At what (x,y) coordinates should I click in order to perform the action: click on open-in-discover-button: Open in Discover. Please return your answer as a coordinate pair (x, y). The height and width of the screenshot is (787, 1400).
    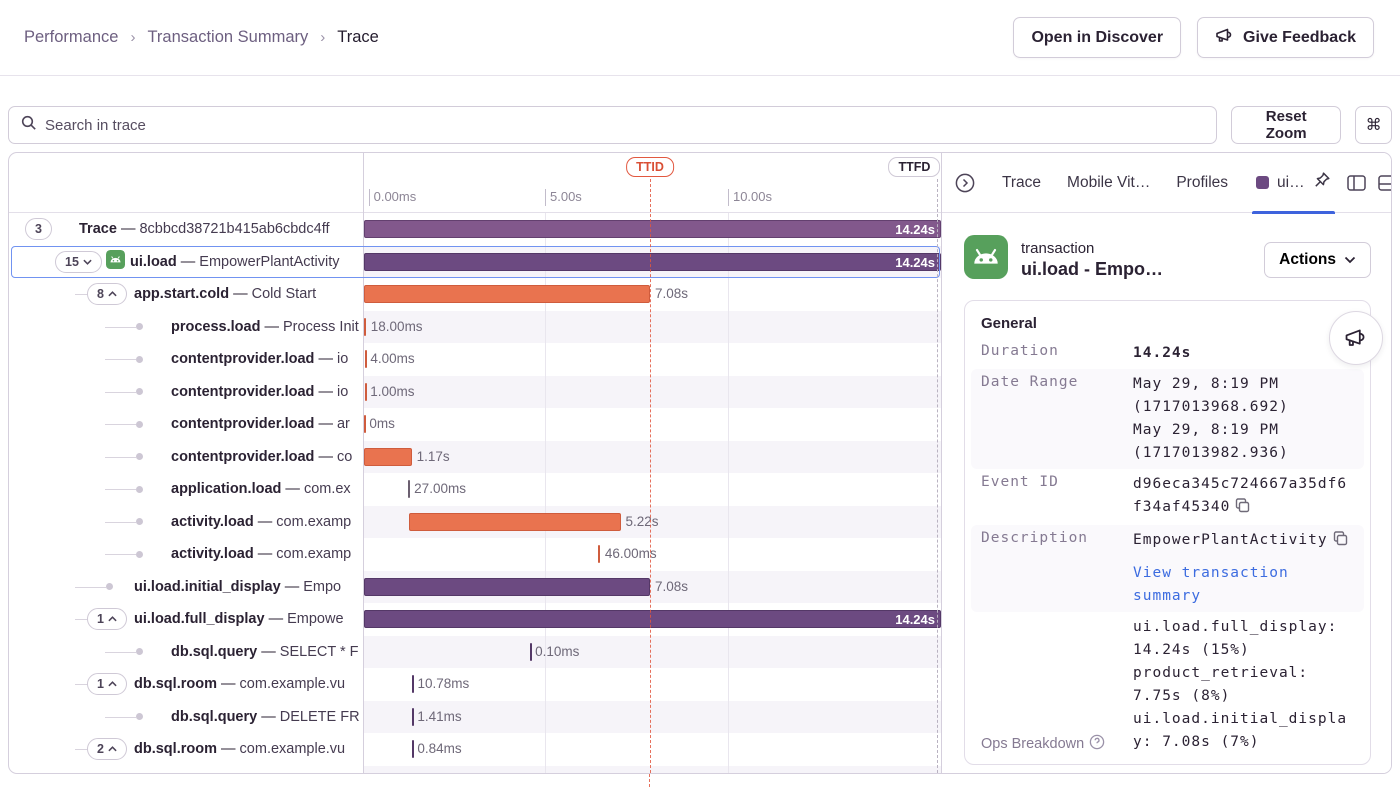
    Looking at the image, I should click on (1097, 37).